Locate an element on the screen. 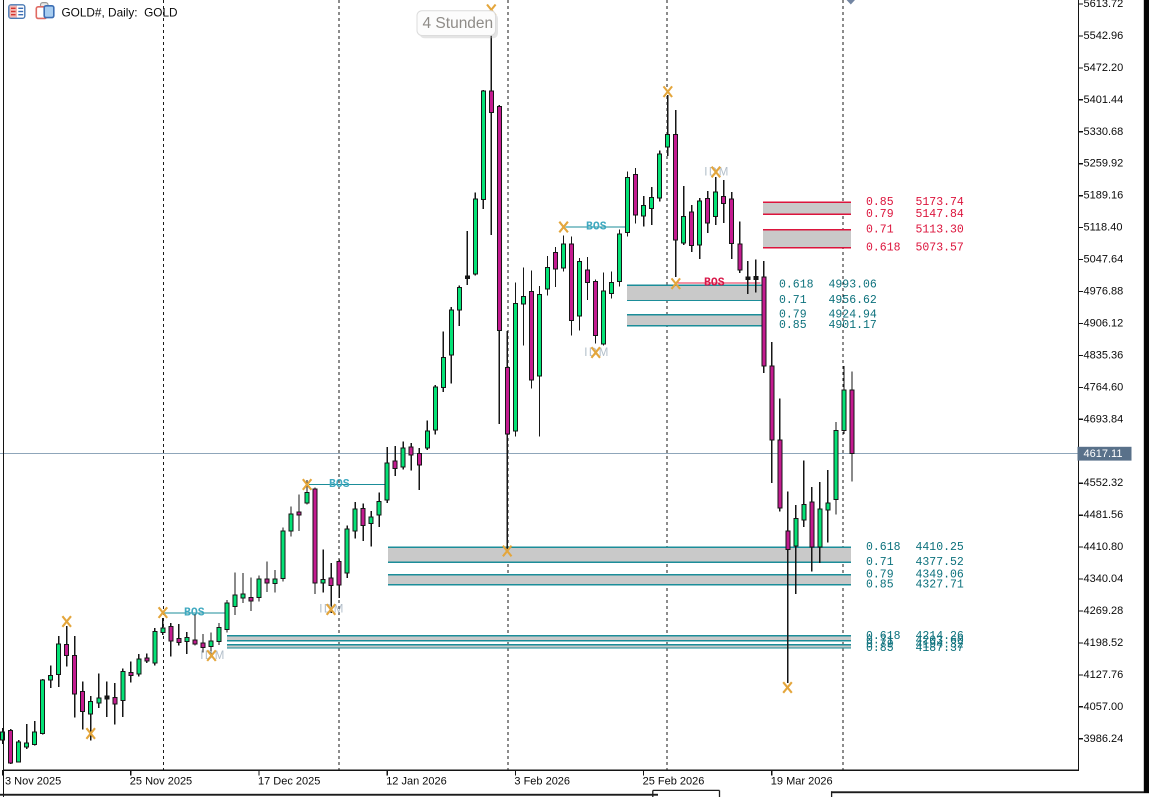 This screenshot has width=1149, height=797. svg-text: 4956.62 is located at coordinates (853, 300).